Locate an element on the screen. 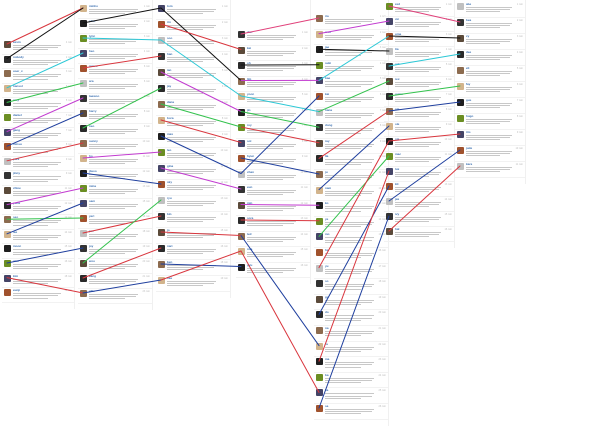  username: sunny is located at coordinates (93, 141).